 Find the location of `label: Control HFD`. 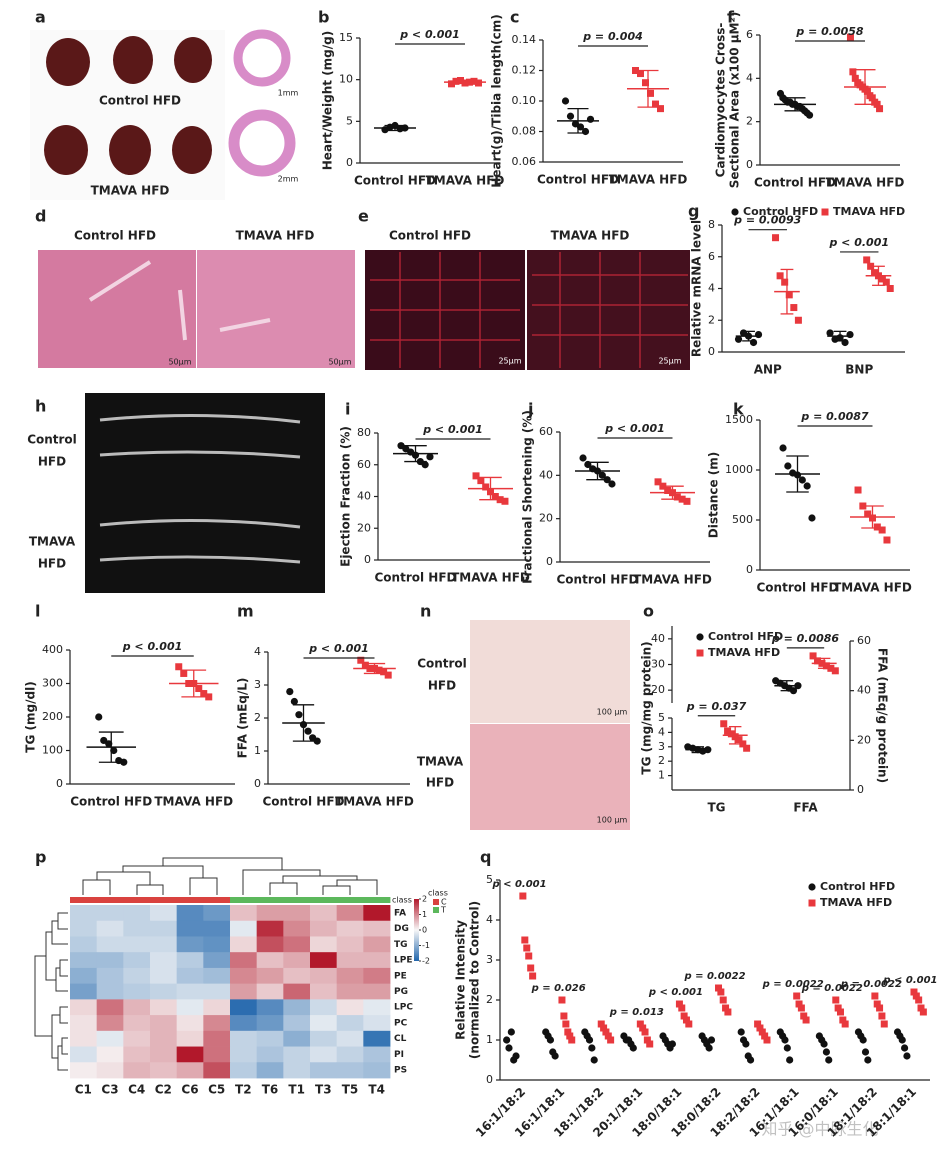

label: Control HFD is located at coordinates (140, 101).